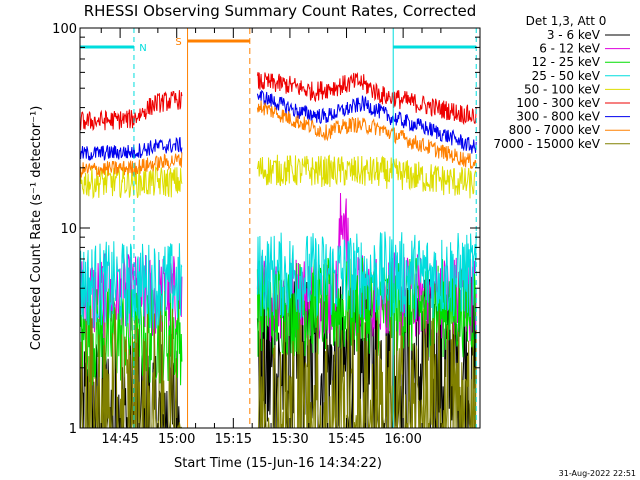  What do you see at coordinates (278, 463) in the screenshot?
I see `x-axis-label: Start Time (15-Jun-16 14:34:22)` at bounding box center [278, 463].